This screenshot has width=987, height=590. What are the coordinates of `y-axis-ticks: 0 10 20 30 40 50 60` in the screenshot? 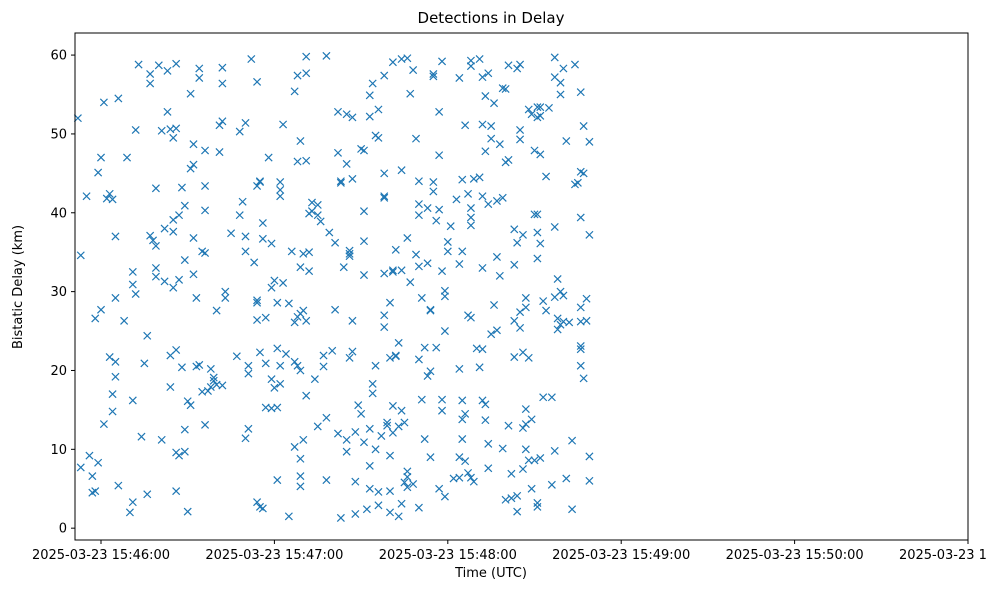 It's located at (62, 293).